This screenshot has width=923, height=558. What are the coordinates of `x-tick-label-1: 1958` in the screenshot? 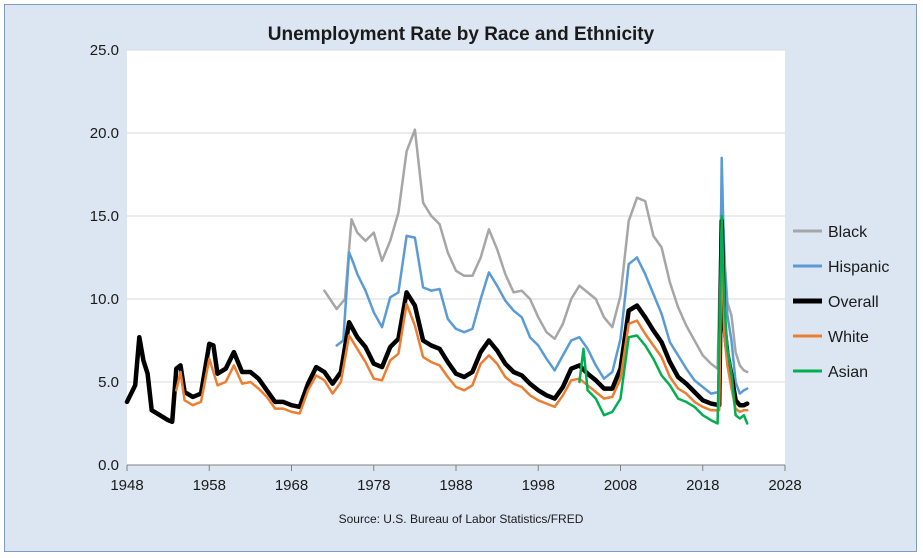 It's located at (209, 485).